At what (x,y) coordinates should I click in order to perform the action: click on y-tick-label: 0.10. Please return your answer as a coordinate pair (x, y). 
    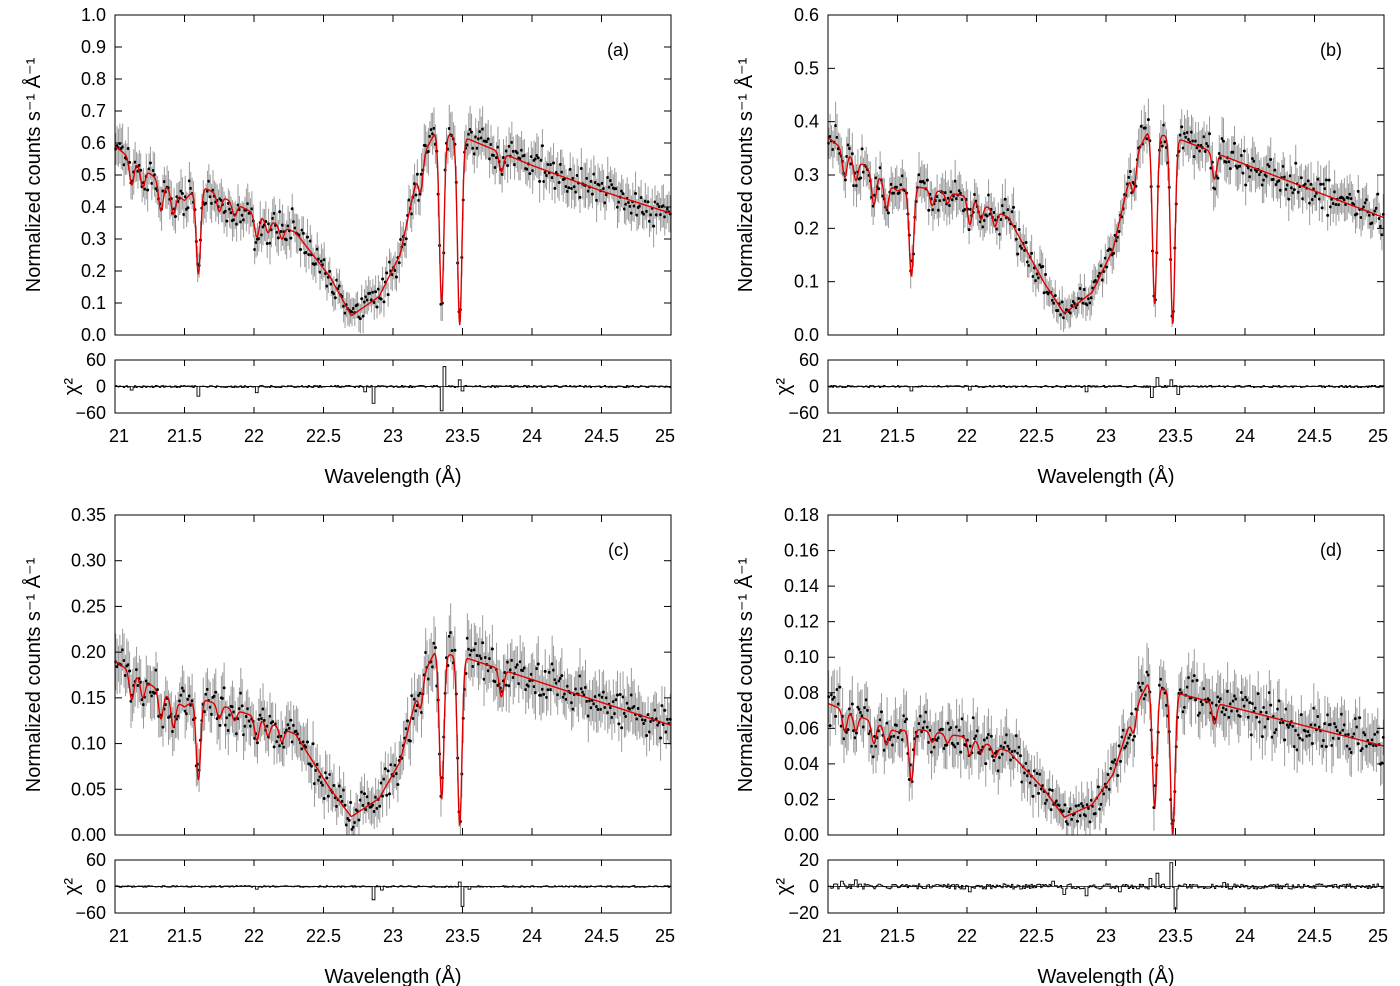
    Looking at the image, I should click on (88, 744).